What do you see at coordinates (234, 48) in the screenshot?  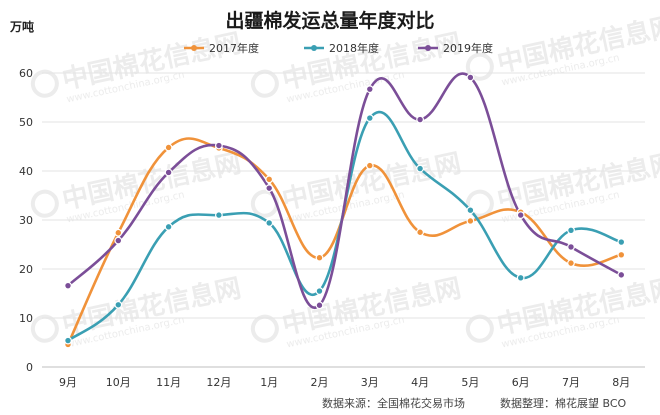 I see `legend-label: 2017年度` at bounding box center [234, 48].